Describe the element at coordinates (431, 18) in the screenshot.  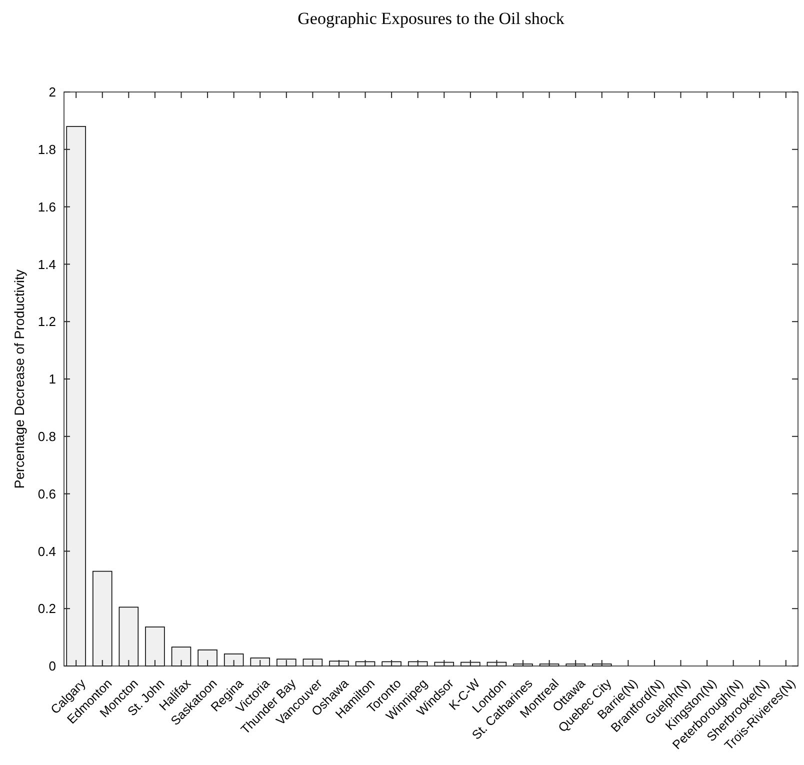
I see `chart-title: Geographic Exposures to the Oil shock` at that location.